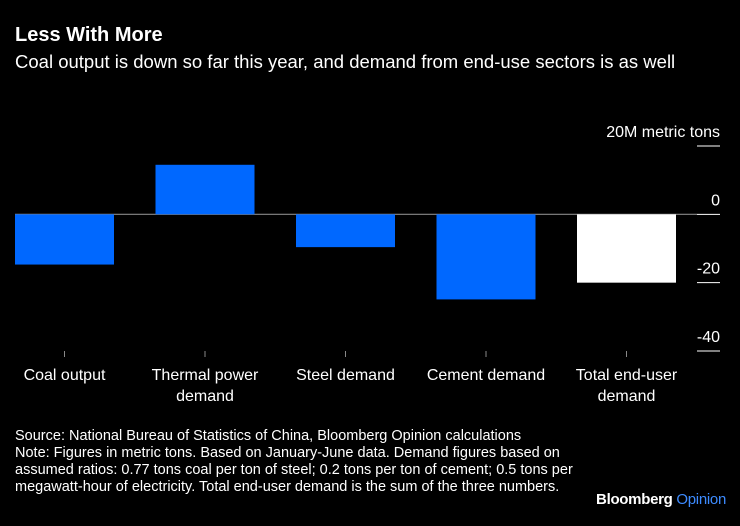 This screenshot has width=740, height=526. I want to click on x-tick-label: Cement demand, so click(486, 375).